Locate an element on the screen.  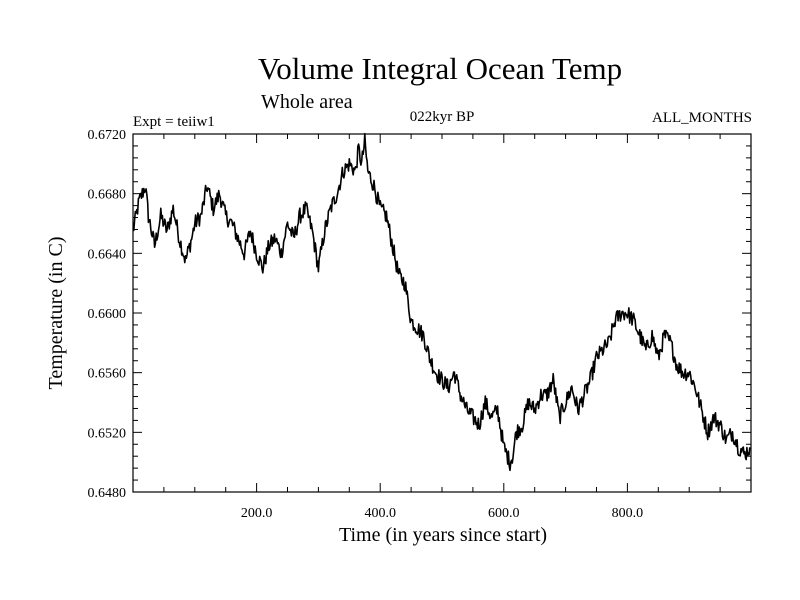
chart-title: Volume Integral Ocean Temp is located at coordinates (440, 68).